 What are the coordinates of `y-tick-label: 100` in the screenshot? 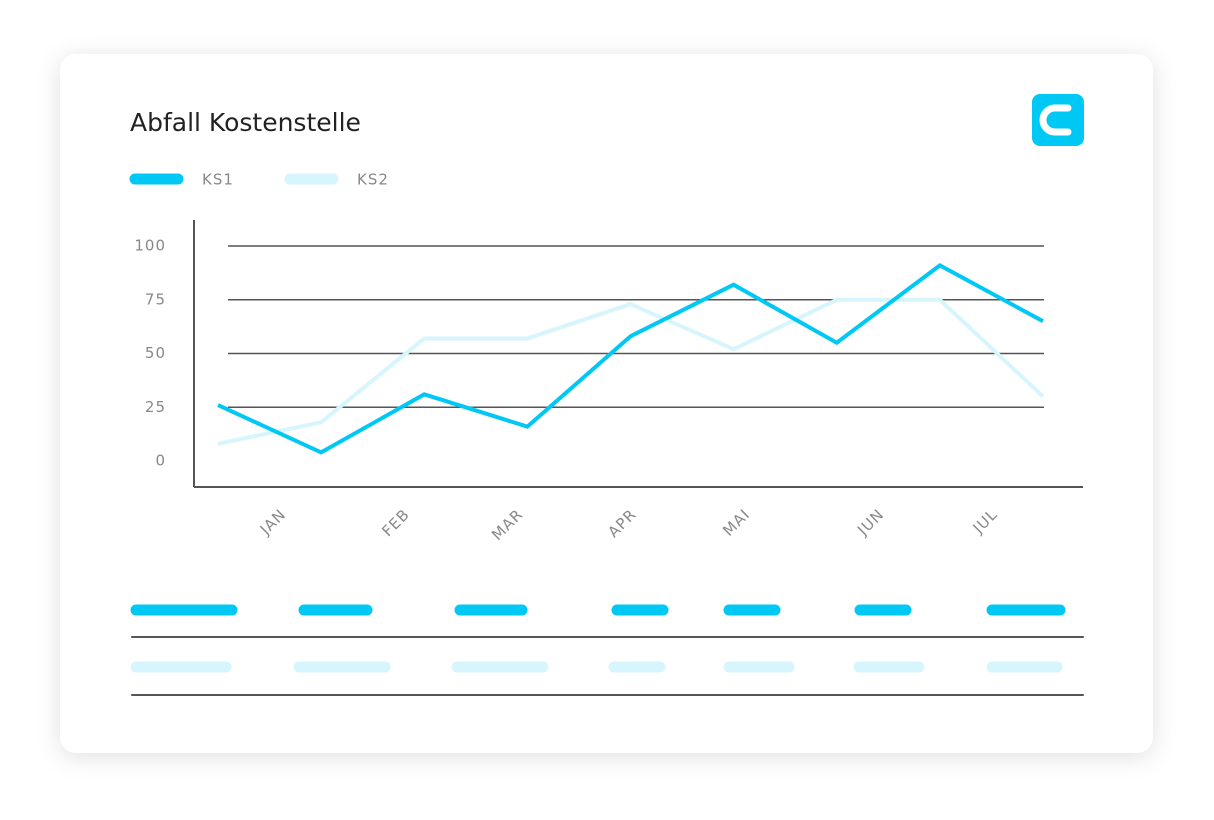 It's located at (150, 246).